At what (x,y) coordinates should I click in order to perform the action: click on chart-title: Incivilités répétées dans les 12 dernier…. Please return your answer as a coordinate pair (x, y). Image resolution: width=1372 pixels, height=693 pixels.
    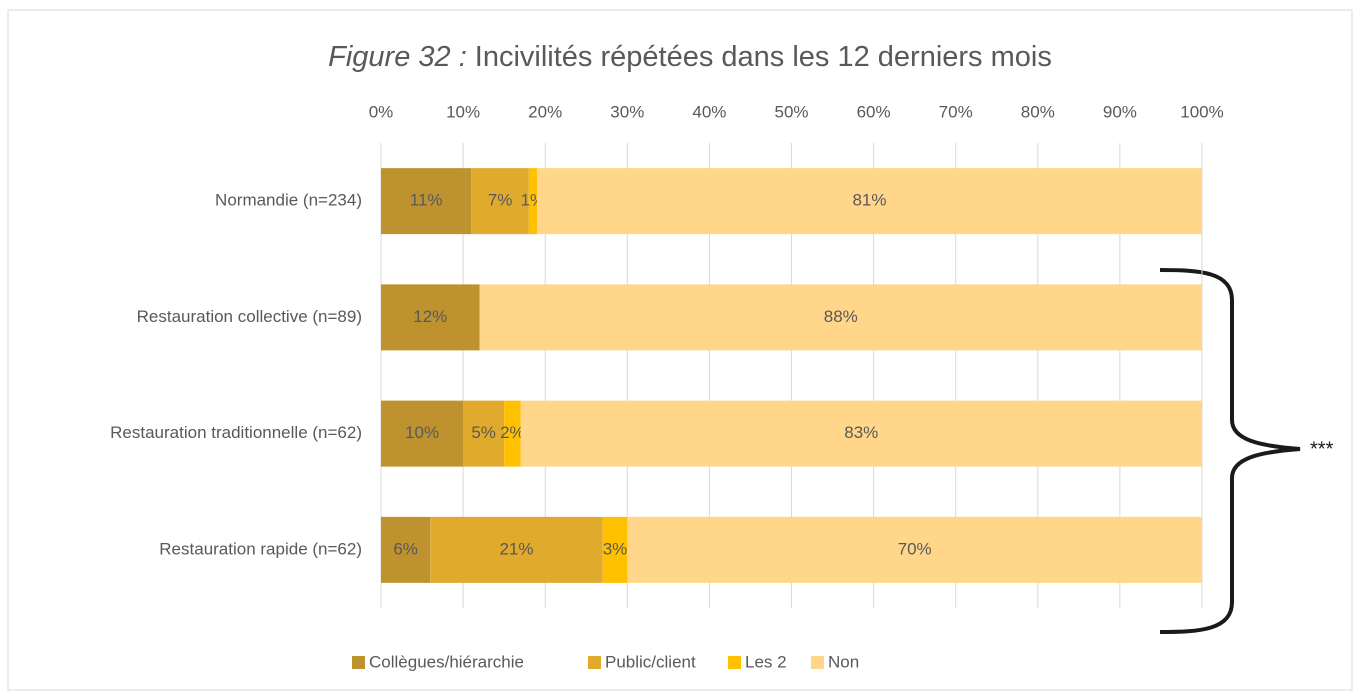
    Looking at the image, I should click on (763, 57).